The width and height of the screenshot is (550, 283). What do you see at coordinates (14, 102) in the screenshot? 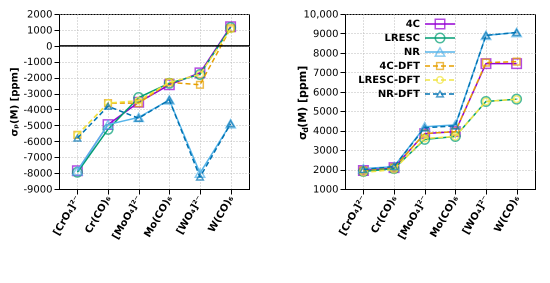
I see `y-axis-title: σₚ(M) [ppm]` at bounding box center [14, 102].